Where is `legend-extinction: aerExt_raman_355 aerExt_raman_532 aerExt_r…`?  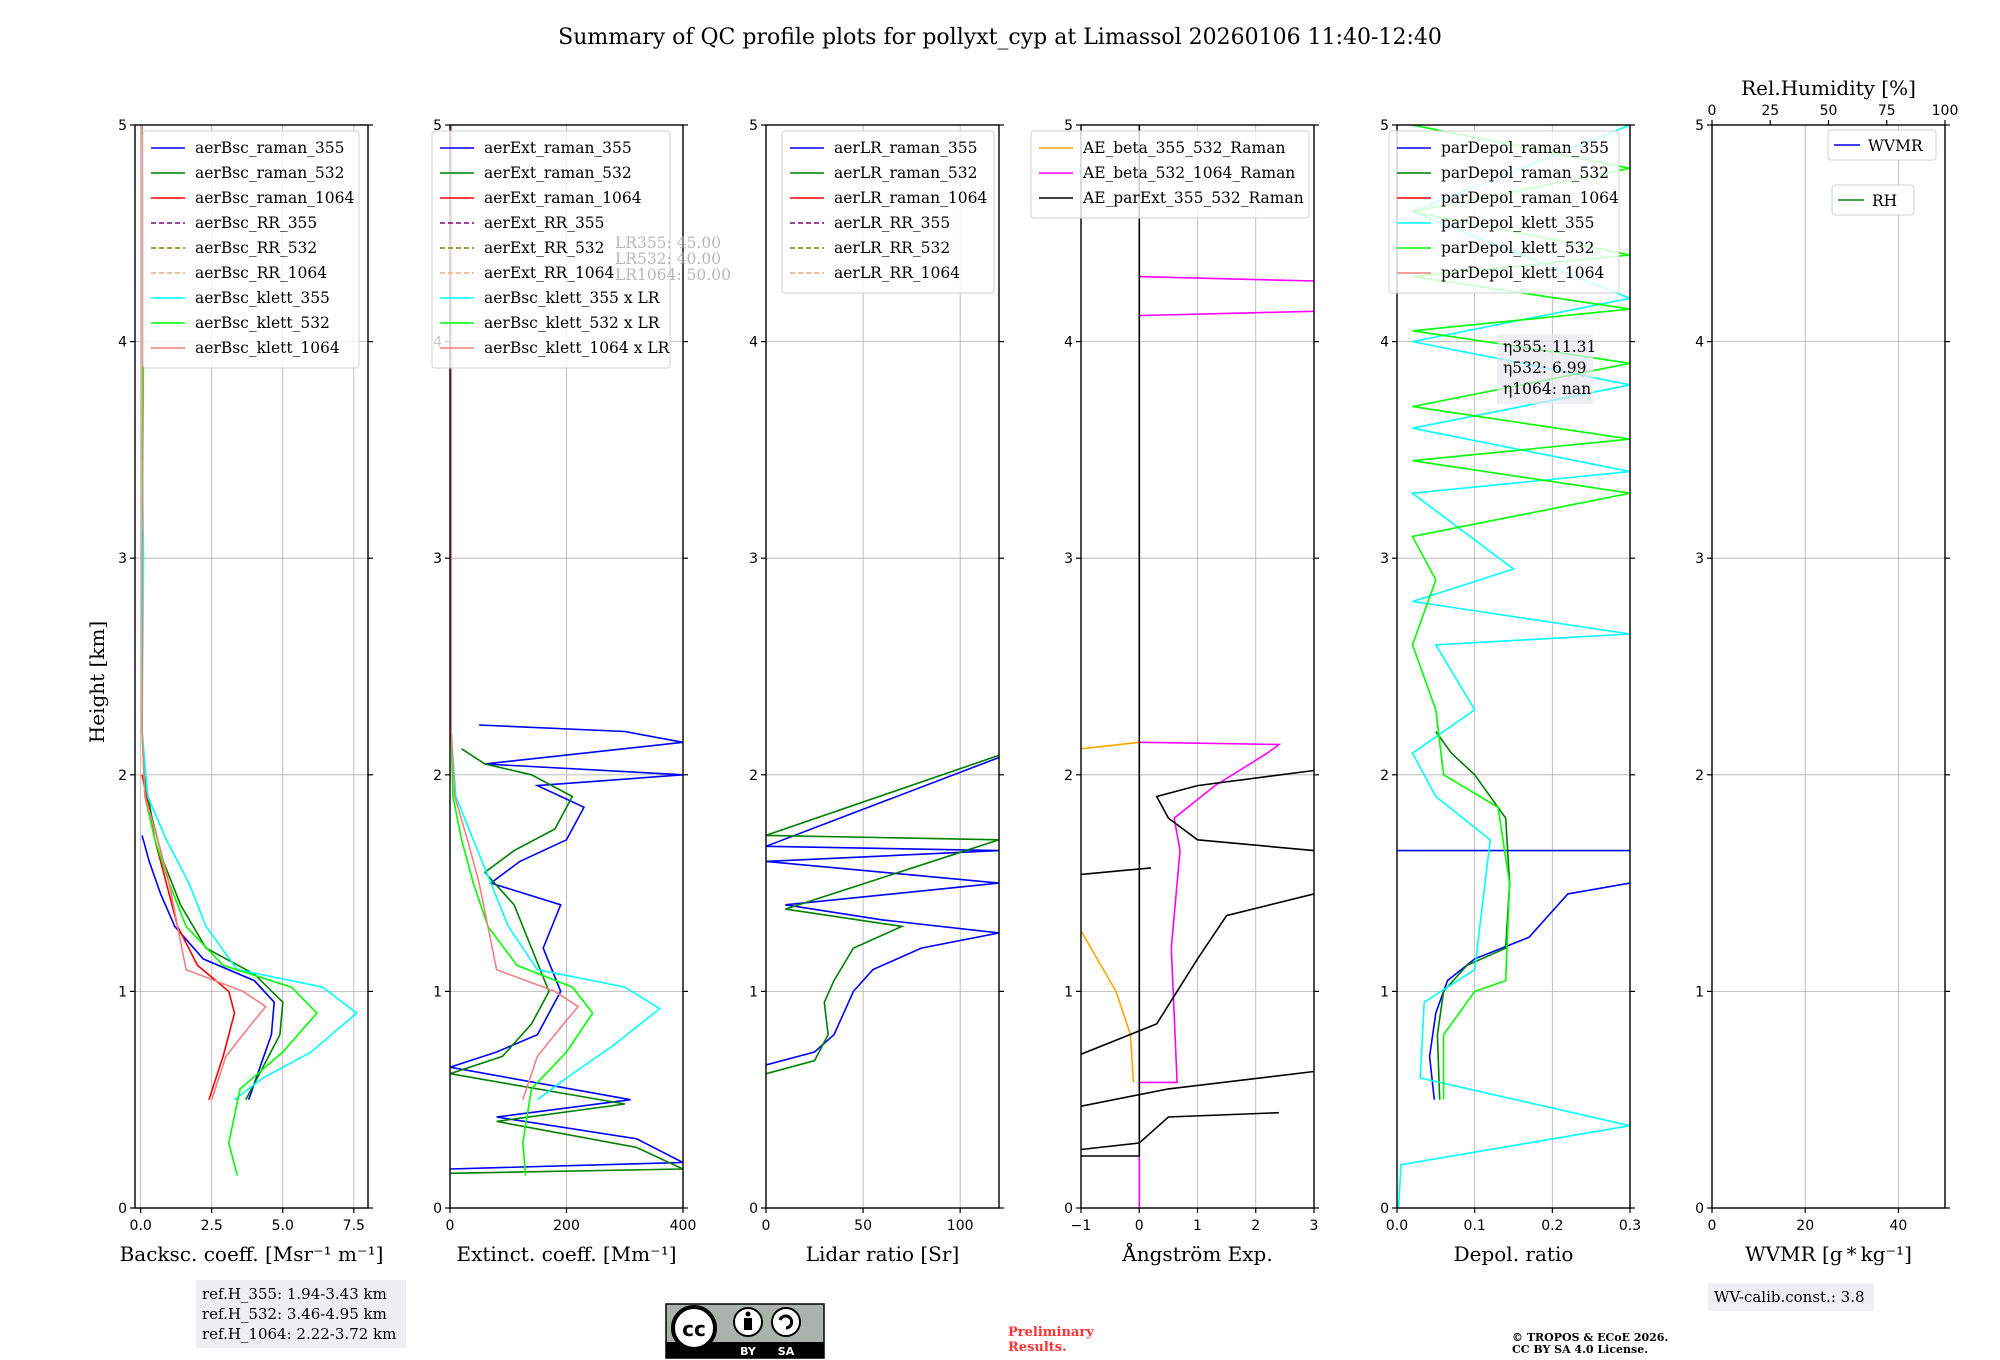
legend-extinction: aerExt_raman_355 aerExt_raman_532 aerExt_r… is located at coordinates (551, 249).